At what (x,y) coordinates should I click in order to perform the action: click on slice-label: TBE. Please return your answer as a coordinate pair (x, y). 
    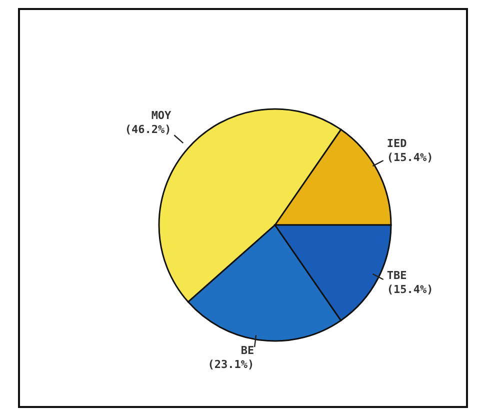
    Looking at the image, I should click on (396, 275).